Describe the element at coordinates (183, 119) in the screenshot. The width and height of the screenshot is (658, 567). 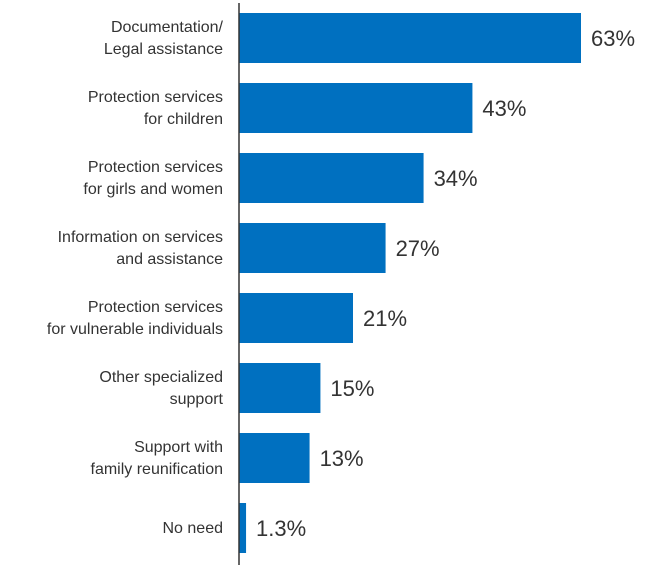
I see `category-label-1-line-1: for children` at that location.